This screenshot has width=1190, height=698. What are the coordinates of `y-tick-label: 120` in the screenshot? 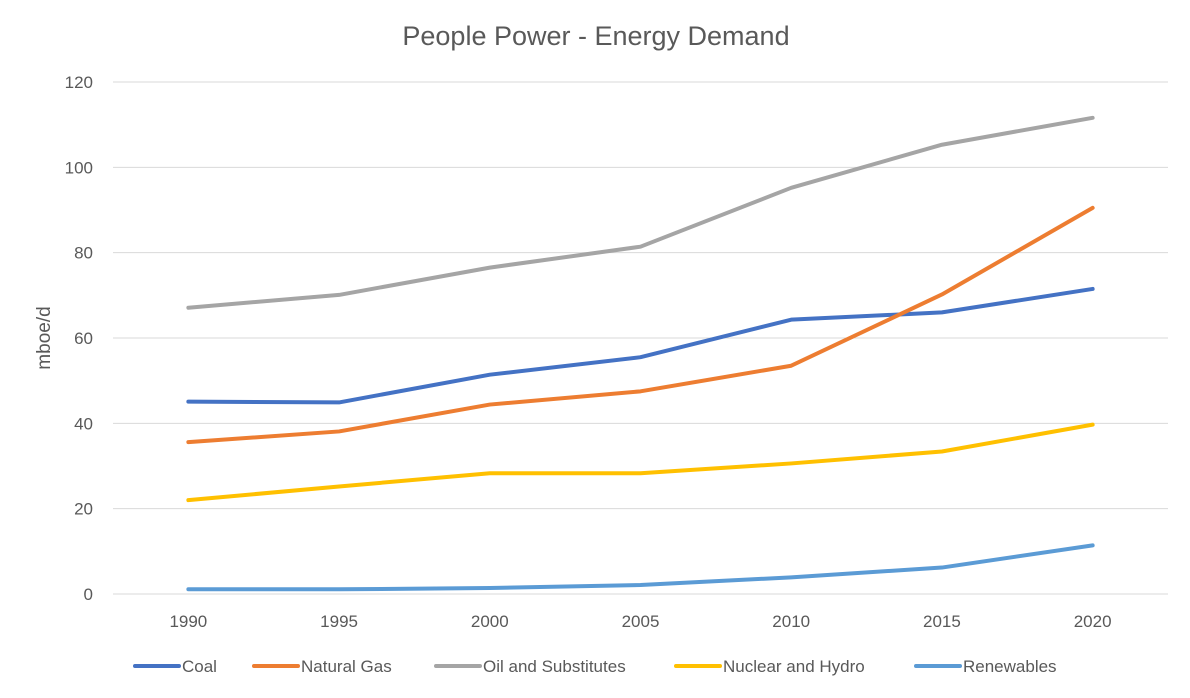 It's located at (79, 82).